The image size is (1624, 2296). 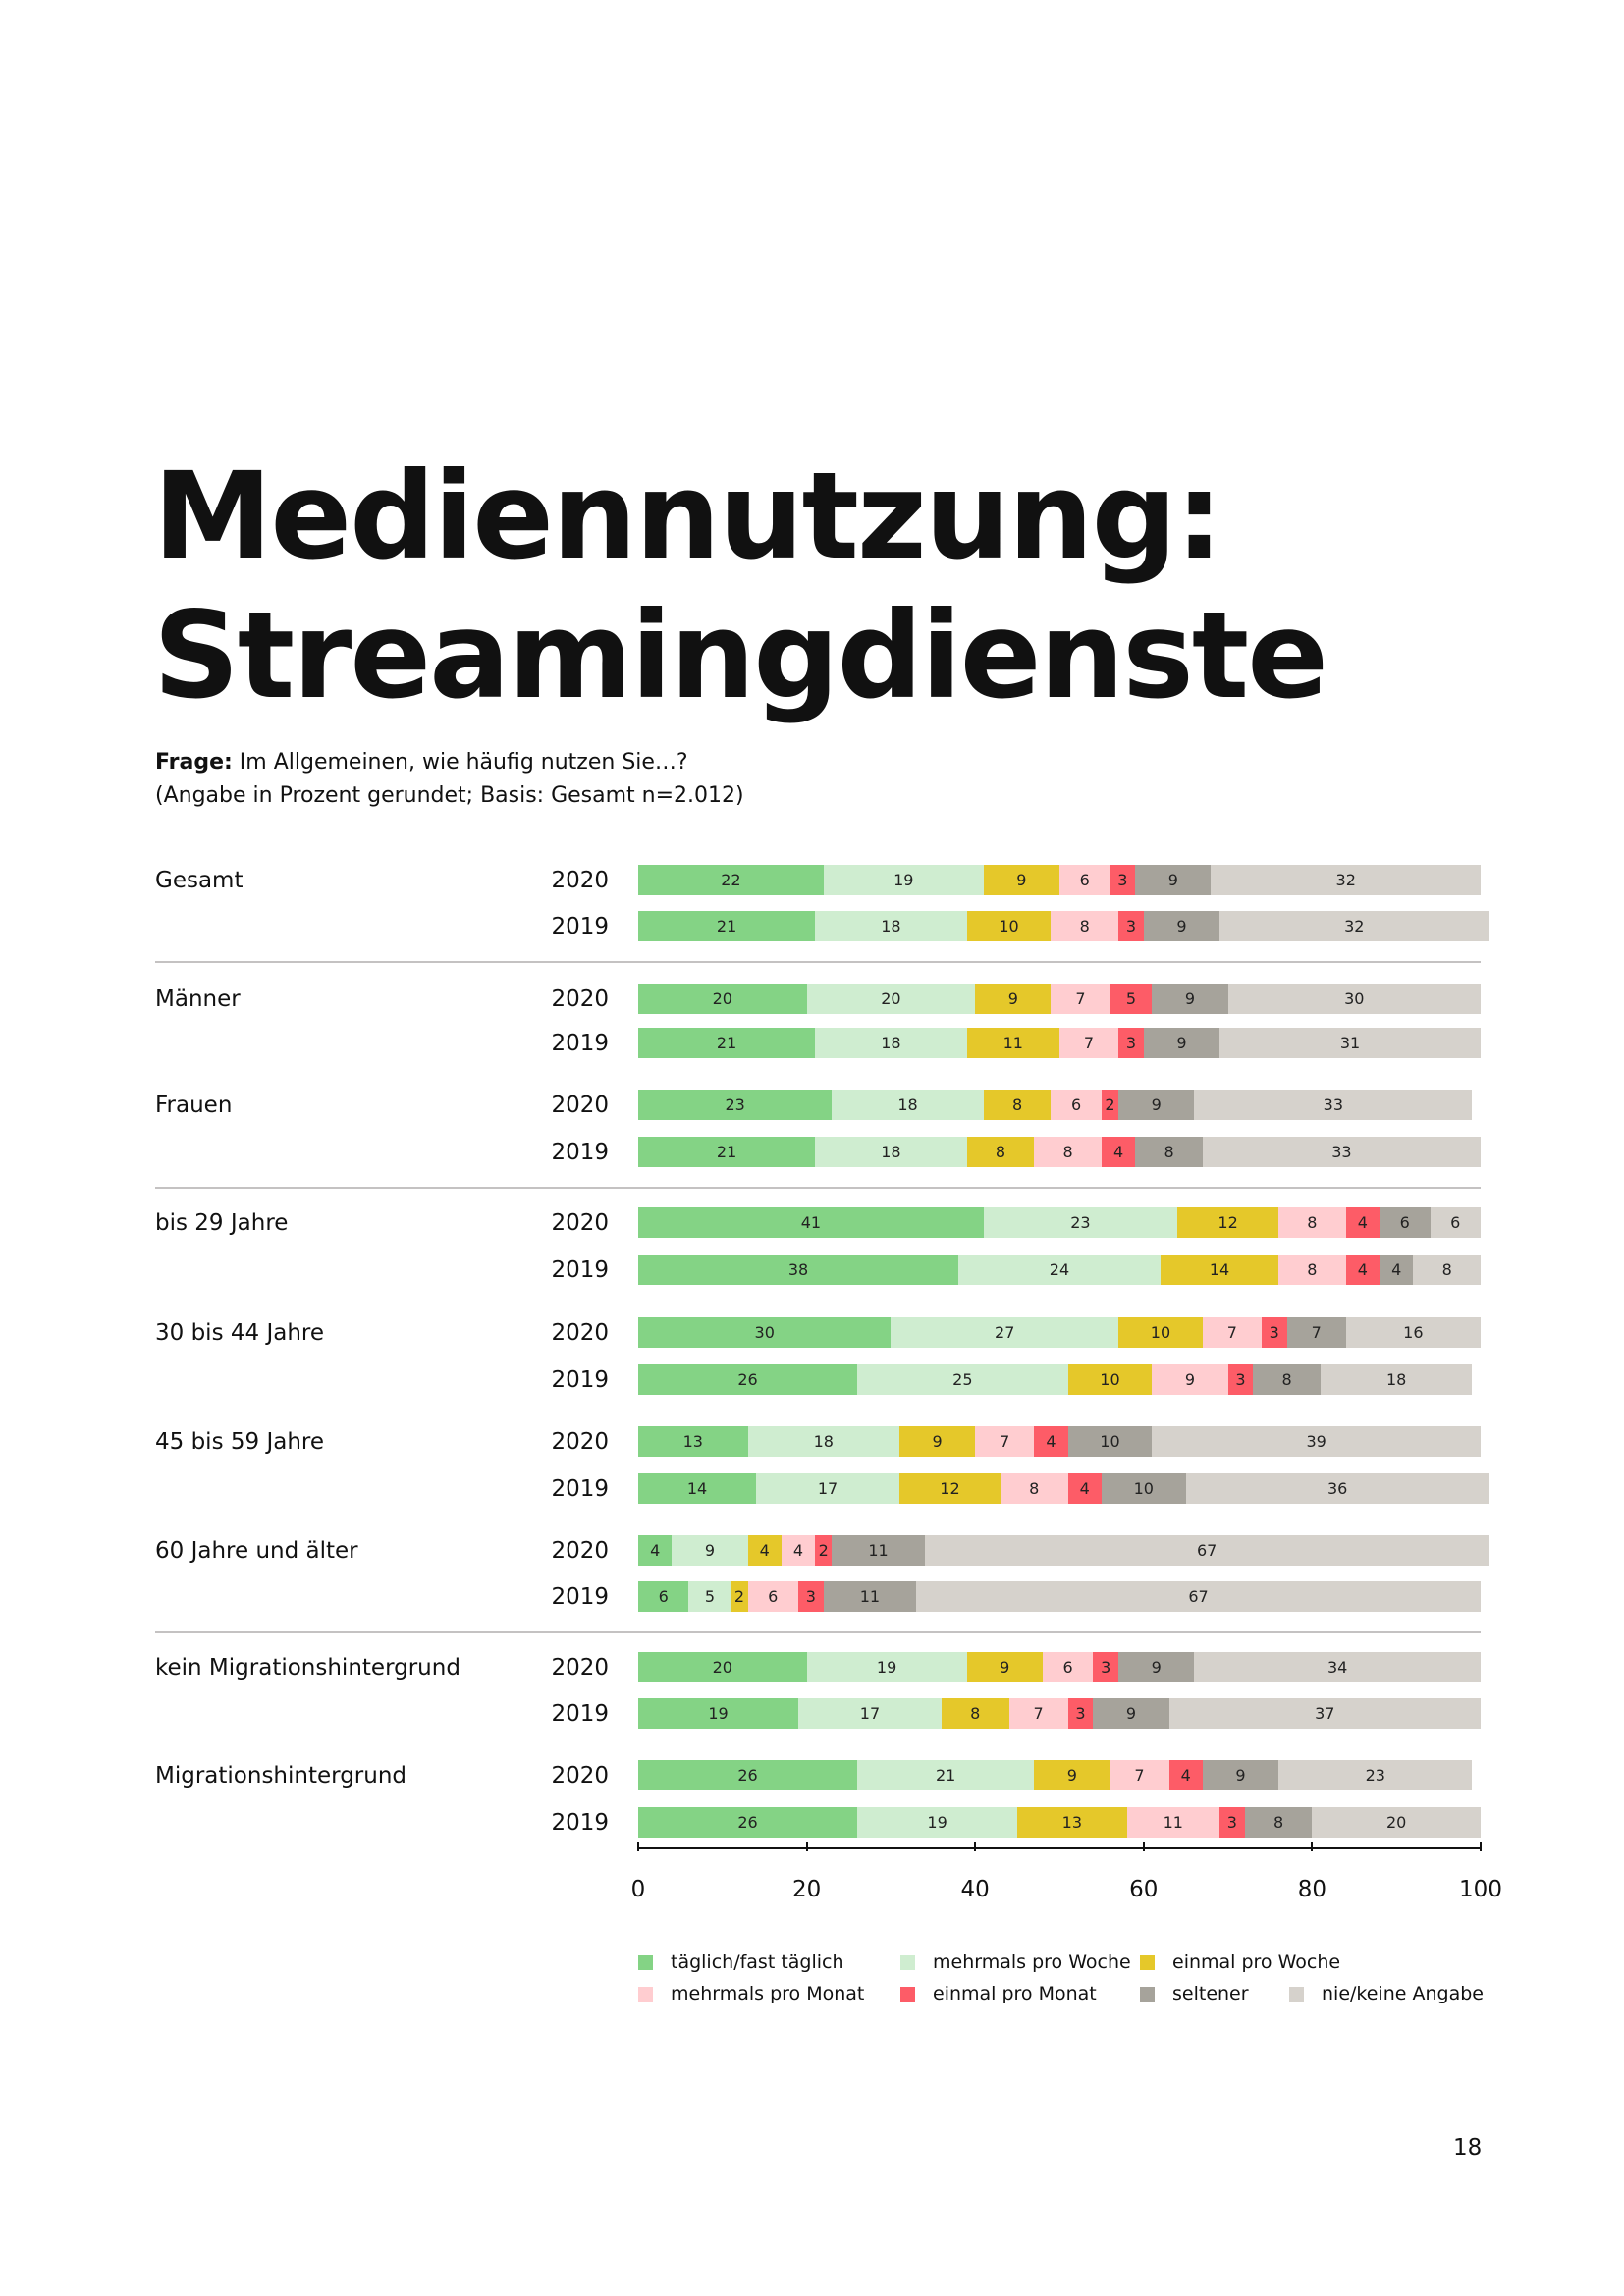 I want to click on bar-segment: 36, so click(x=1337, y=1488).